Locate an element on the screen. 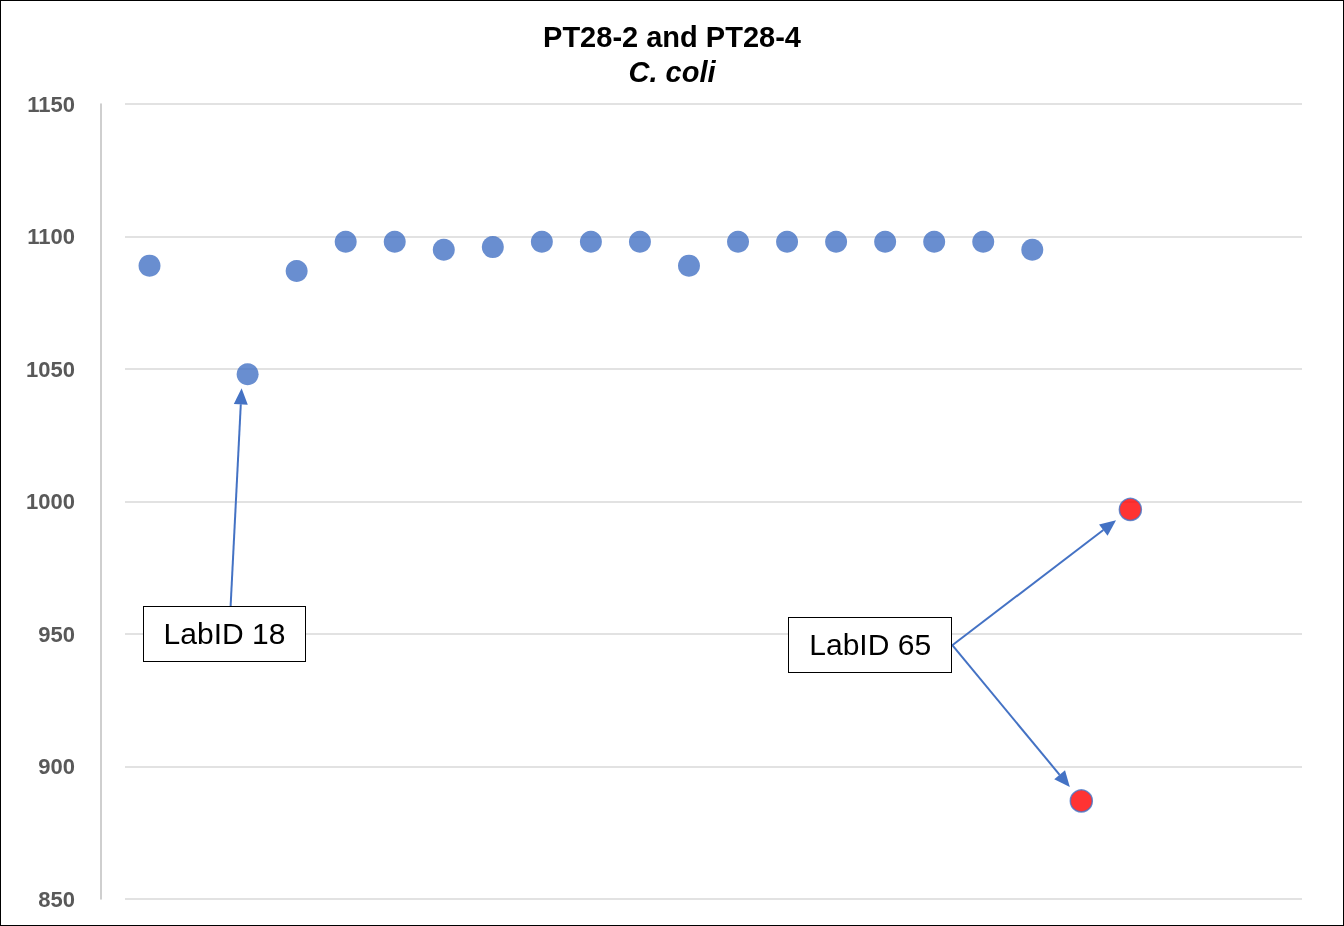 The height and width of the screenshot is (926, 1344). annotation: LabID 65 is located at coordinates (870, 645).